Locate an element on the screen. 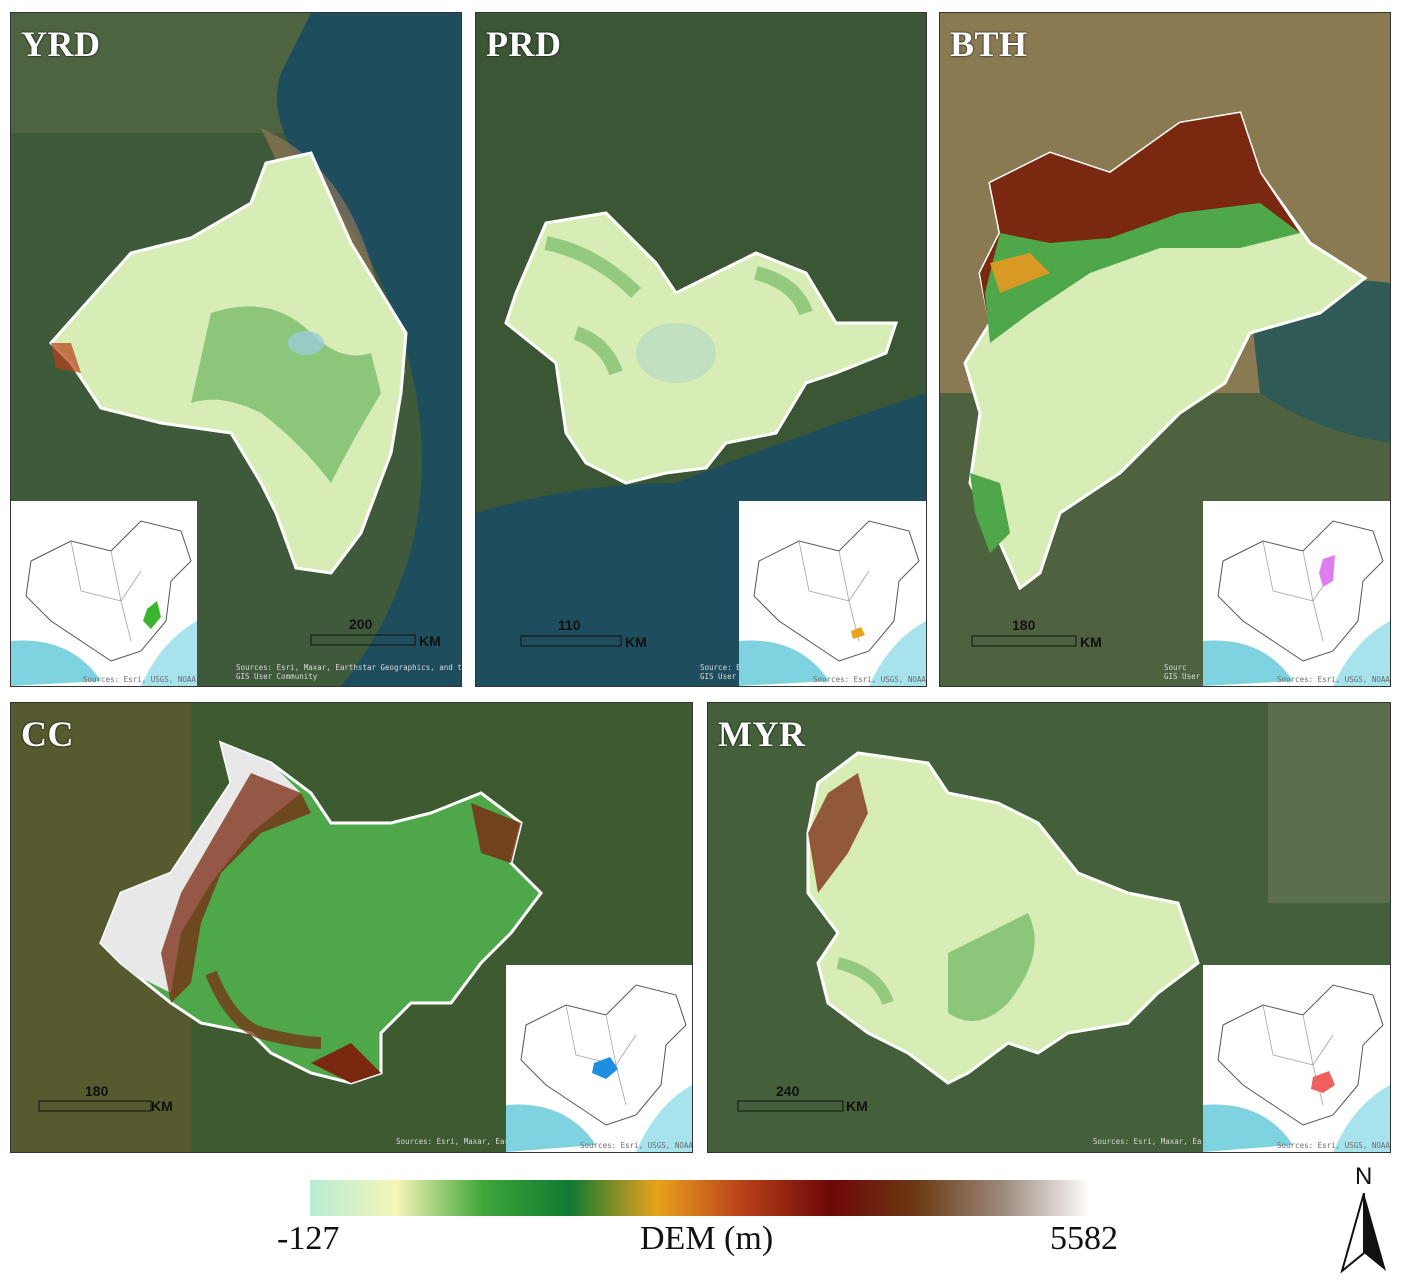 The height and width of the screenshot is (1283, 1405). panel-label: BTH is located at coordinates (989, 44).